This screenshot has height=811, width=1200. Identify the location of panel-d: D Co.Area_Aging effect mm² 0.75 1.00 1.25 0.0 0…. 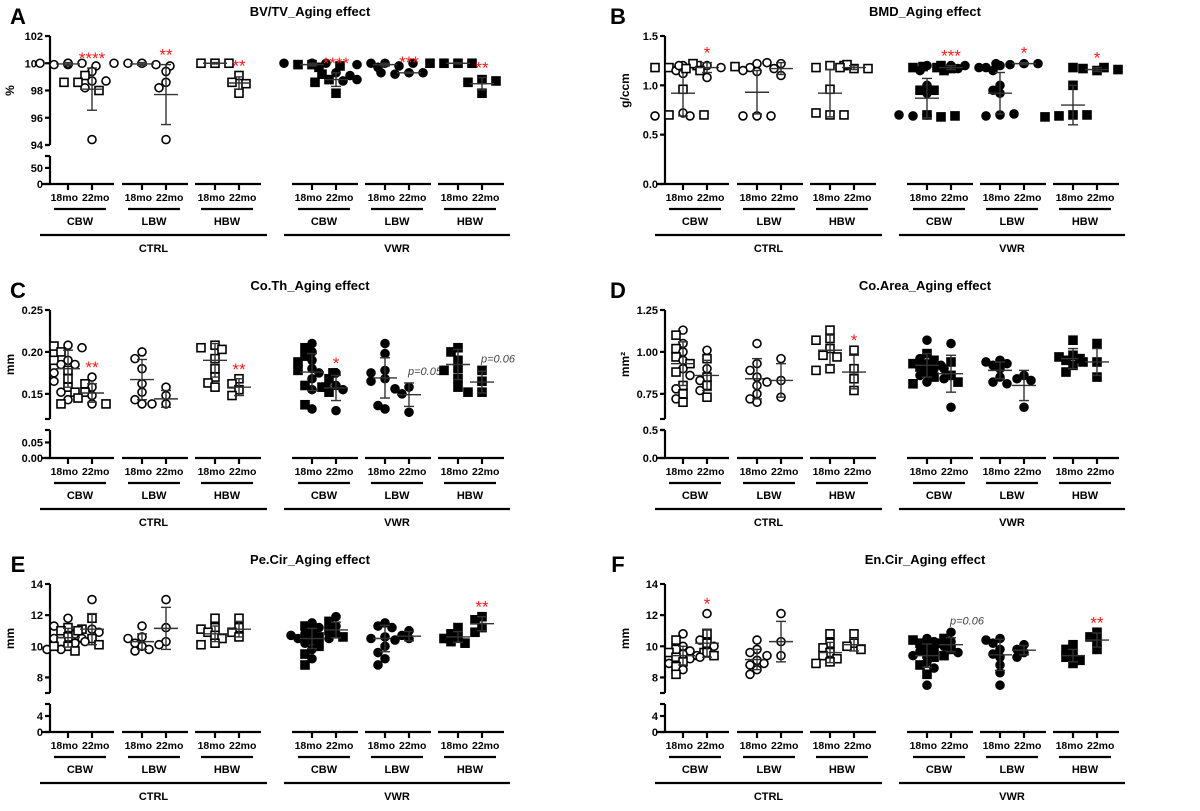
(867, 403).